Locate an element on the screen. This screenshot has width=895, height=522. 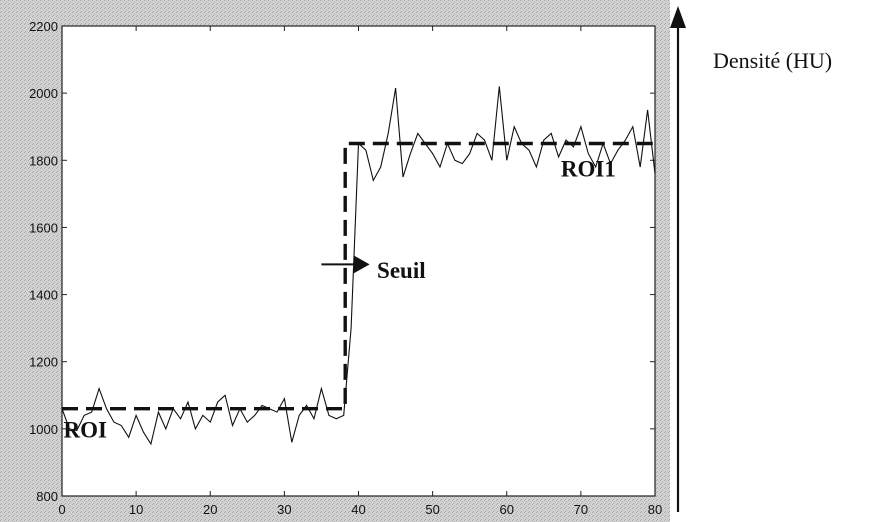
x-tick-label: 10 is located at coordinates (136, 509).